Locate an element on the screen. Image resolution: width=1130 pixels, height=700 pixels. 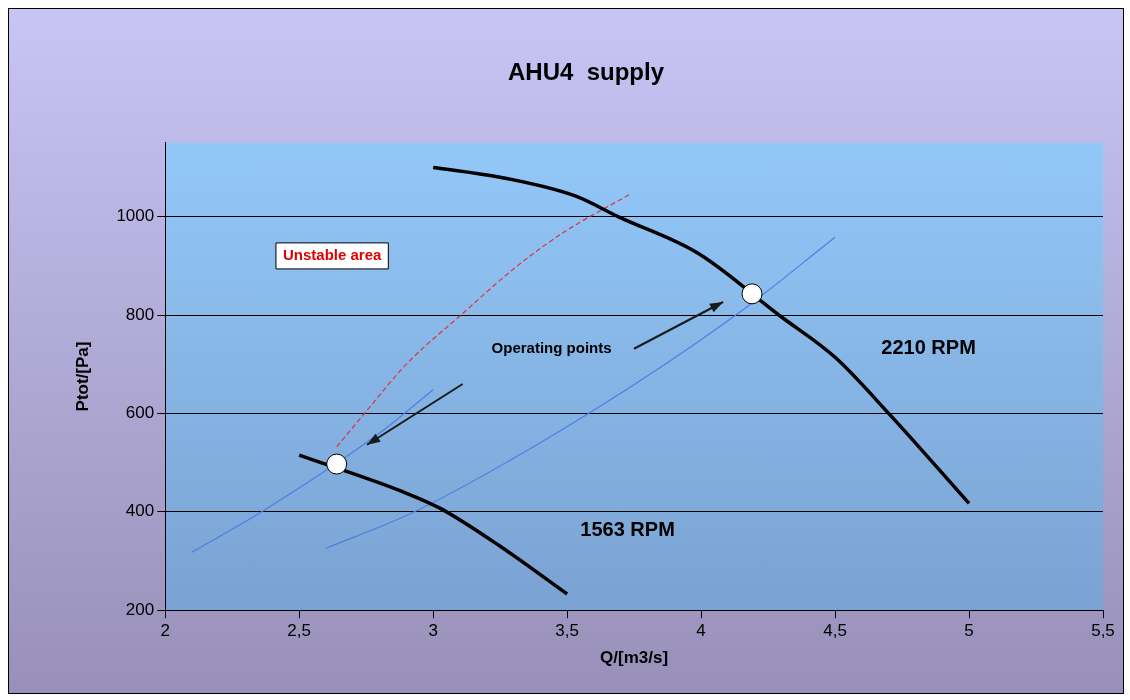
x-tick-label: 5,5 is located at coordinates (1103, 631).